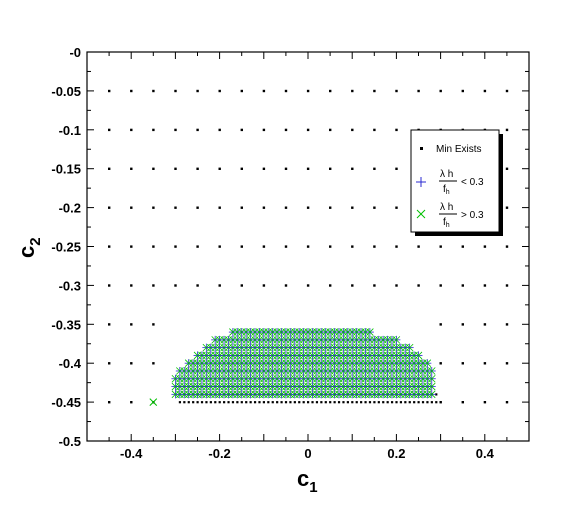  I want to click on legend-label-min-exists: Min Exists, so click(459, 149).